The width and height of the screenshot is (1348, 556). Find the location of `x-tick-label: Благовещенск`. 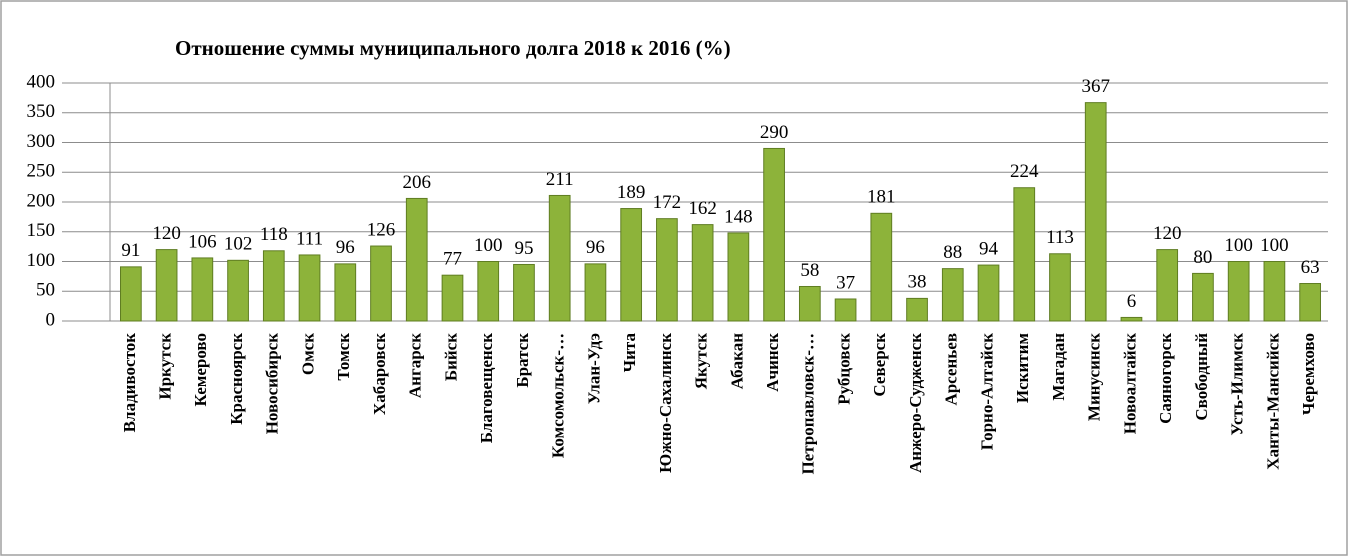

x-tick-label: Благовещенск is located at coordinates (486, 388).